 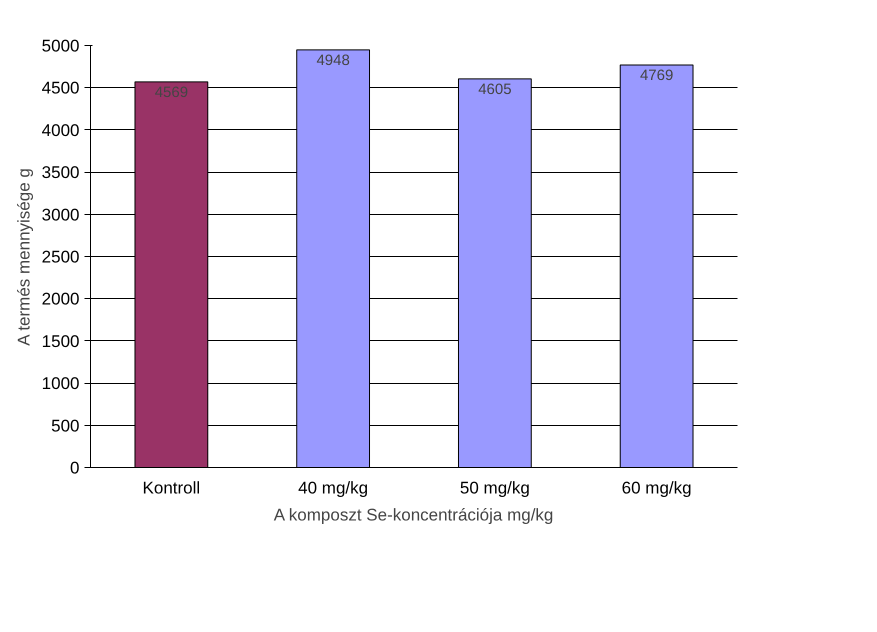 What do you see at coordinates (75, 468) in the screenshot?
I see `y-tick-label: 0` at bounding box center [75, 468].